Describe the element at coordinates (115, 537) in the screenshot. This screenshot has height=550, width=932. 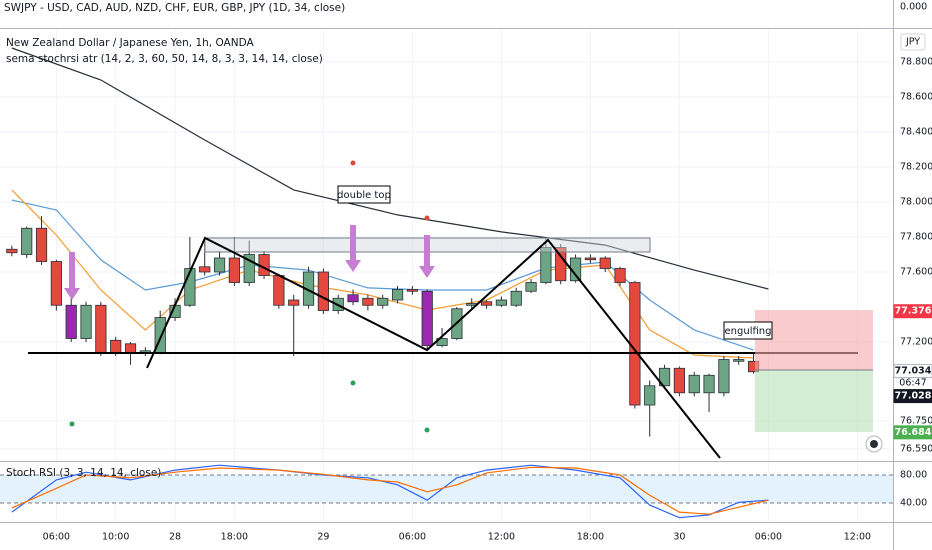
I see `x-tick-label: 10:00` at that location.